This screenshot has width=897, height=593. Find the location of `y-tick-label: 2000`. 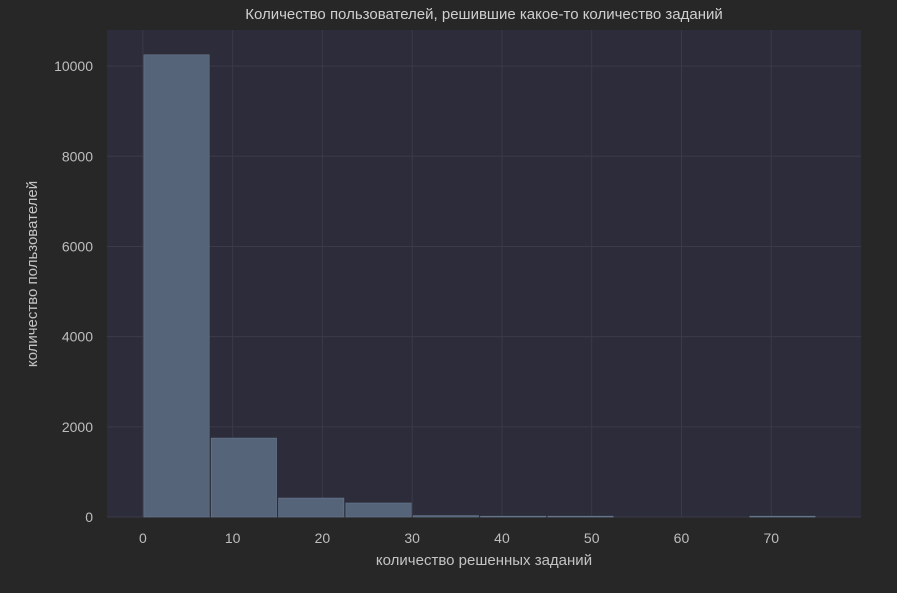

y-tick-label: 2000 is located at coordinates (77, 427).